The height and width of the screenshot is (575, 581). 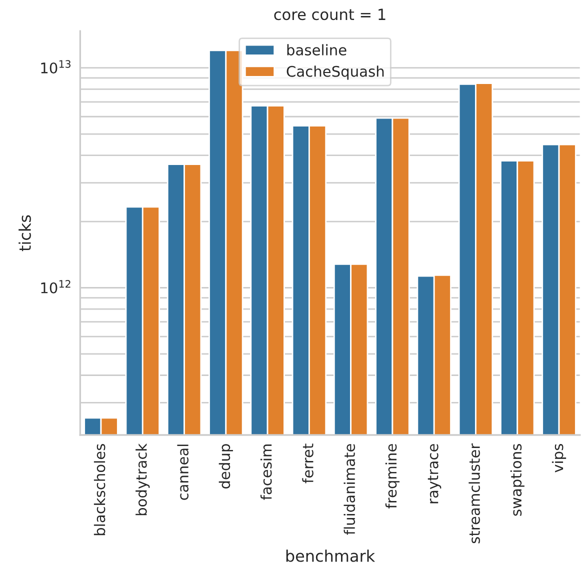 What do you see at coordinates (316, 50) in the screenshot?
I see `legend-label: baseline` at bounding box center [316, 50].